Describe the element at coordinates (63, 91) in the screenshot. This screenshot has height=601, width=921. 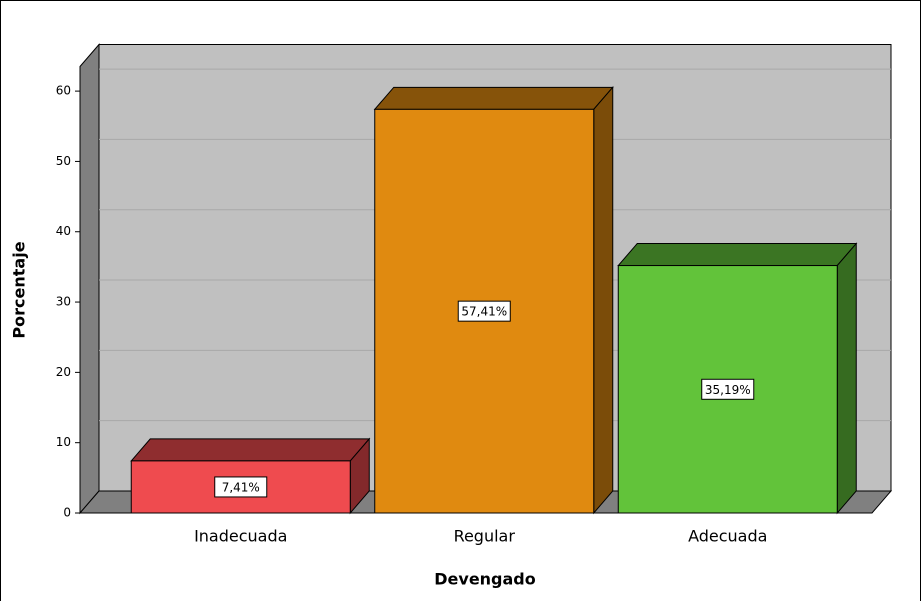
I see `y-tick-label: 60` at that location.